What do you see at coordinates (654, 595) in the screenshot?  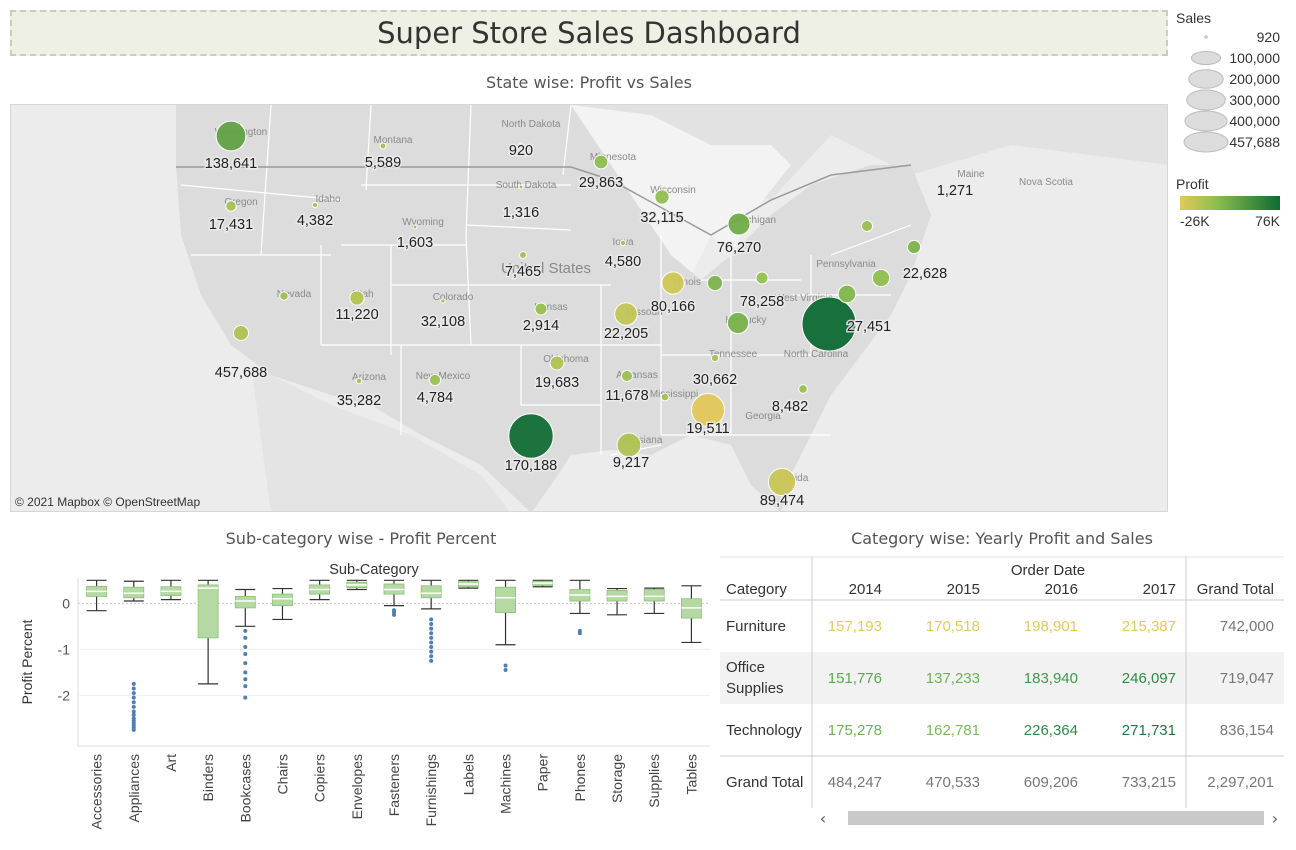 I see `box-iqr` at bounding box center [654, 595].